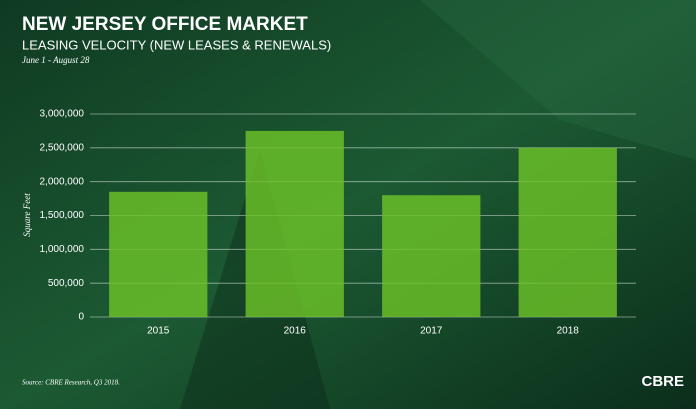  What do you see at coordinates (62, 181) in the screenshot?
I see `y-tick-label: 2,000,000` at bounding box center [62, 181].